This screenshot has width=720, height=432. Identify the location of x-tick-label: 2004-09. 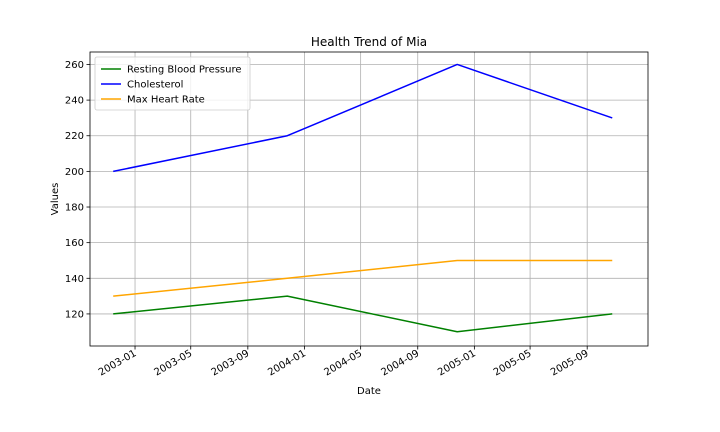
(401, 363).